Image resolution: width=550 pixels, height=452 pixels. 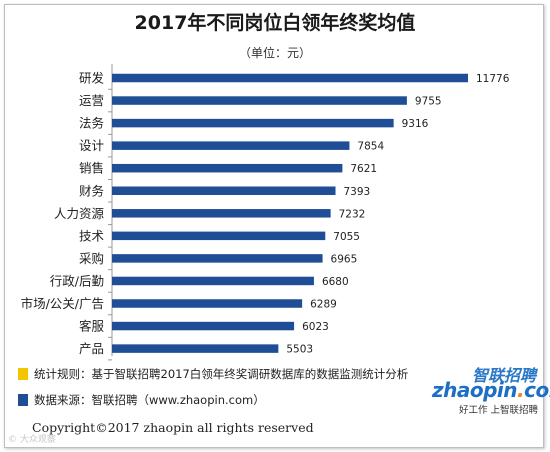 What do you see at coordinates (79, 213) in the screenshot?
I see `category-label: 人力资源` at bounding box center [79, 213].